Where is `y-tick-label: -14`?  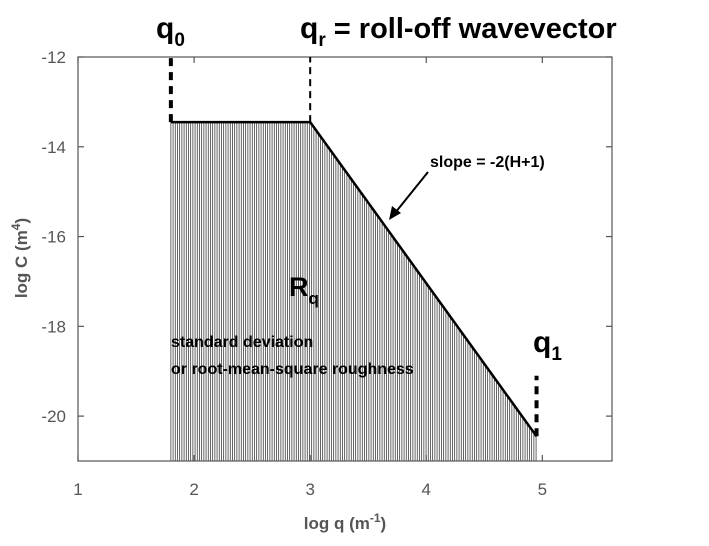
y-tick-label: -14 is located at coordinates (53, 147).